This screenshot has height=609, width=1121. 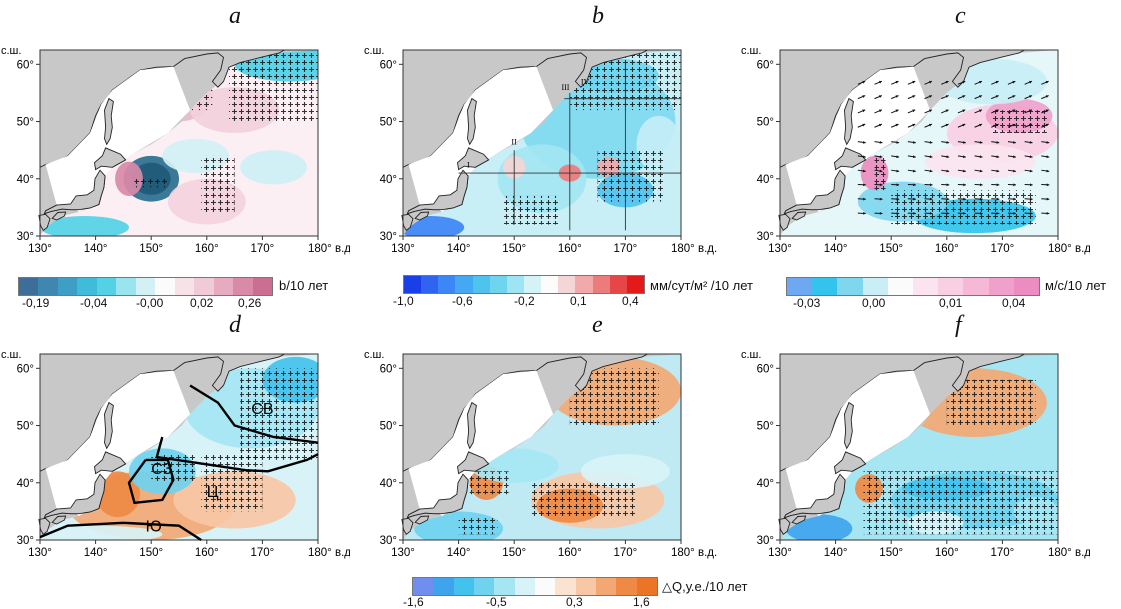 I want to click on colorbar-a-unit: b/10 лет, so click(x=304, y=285).